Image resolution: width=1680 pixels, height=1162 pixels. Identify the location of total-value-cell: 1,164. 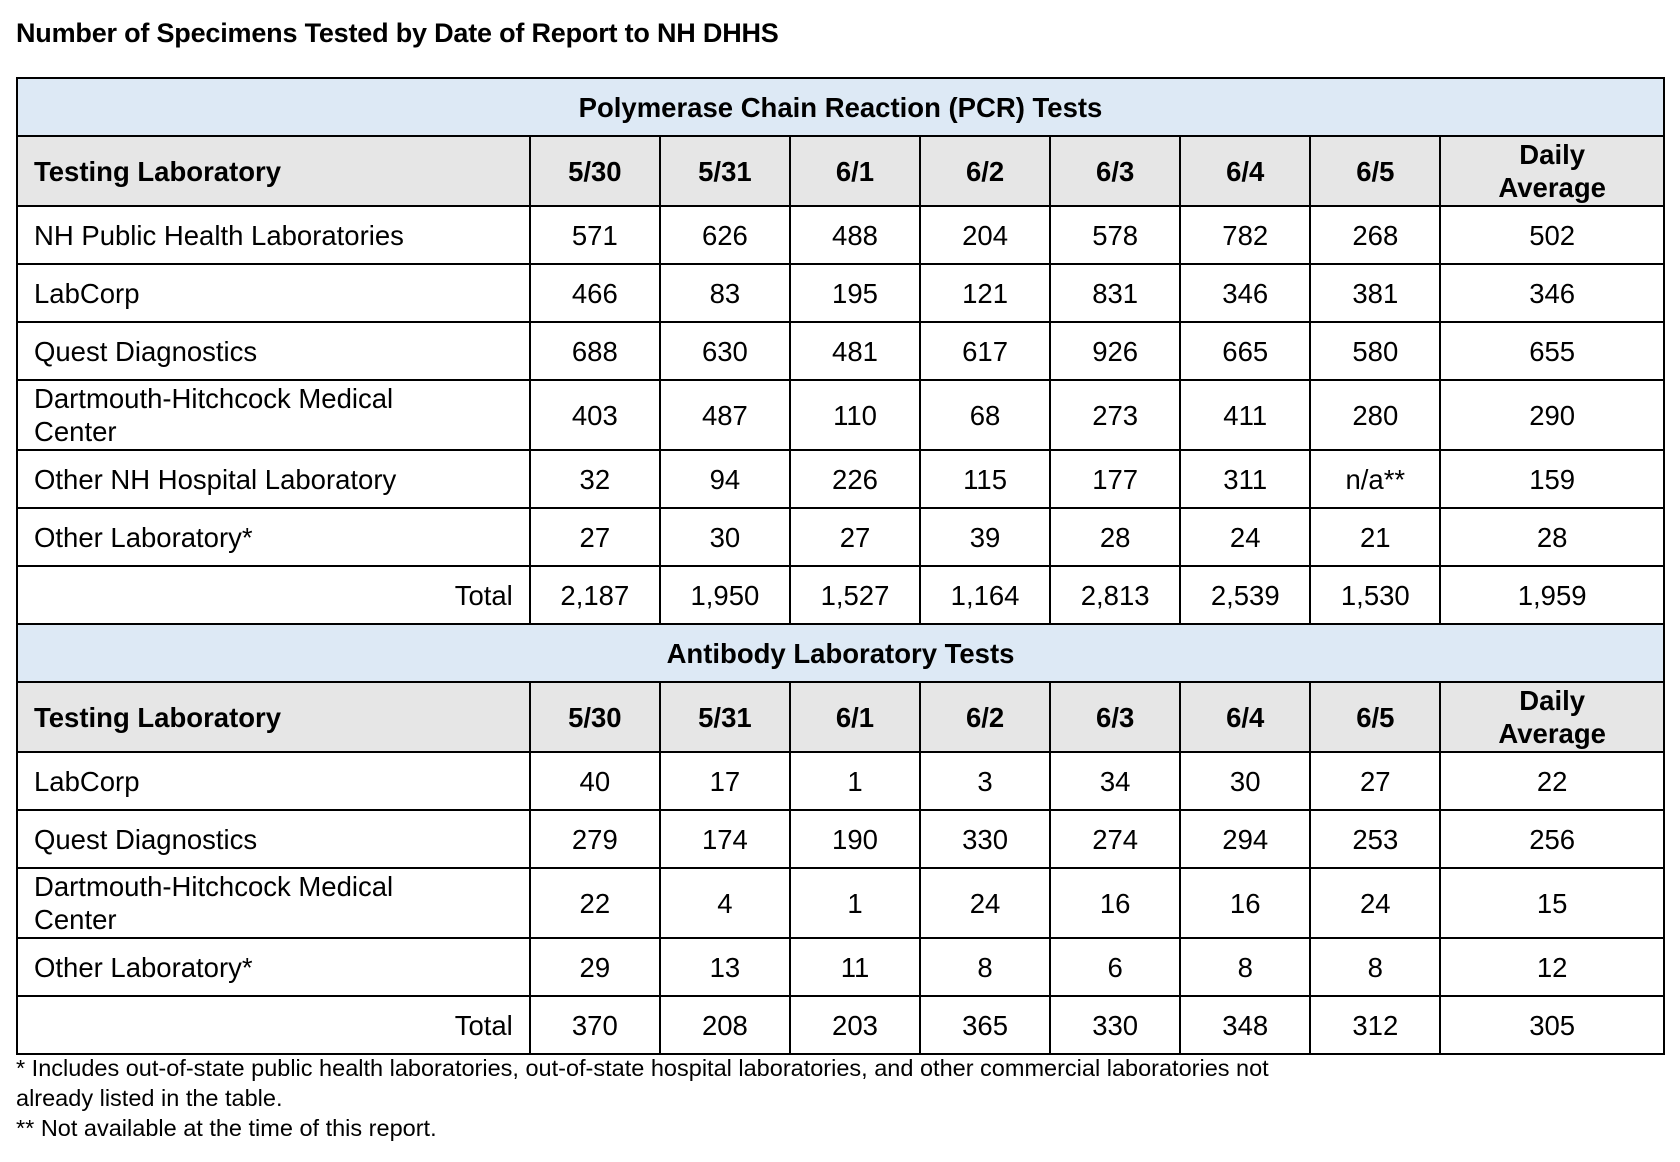
(985, 595).